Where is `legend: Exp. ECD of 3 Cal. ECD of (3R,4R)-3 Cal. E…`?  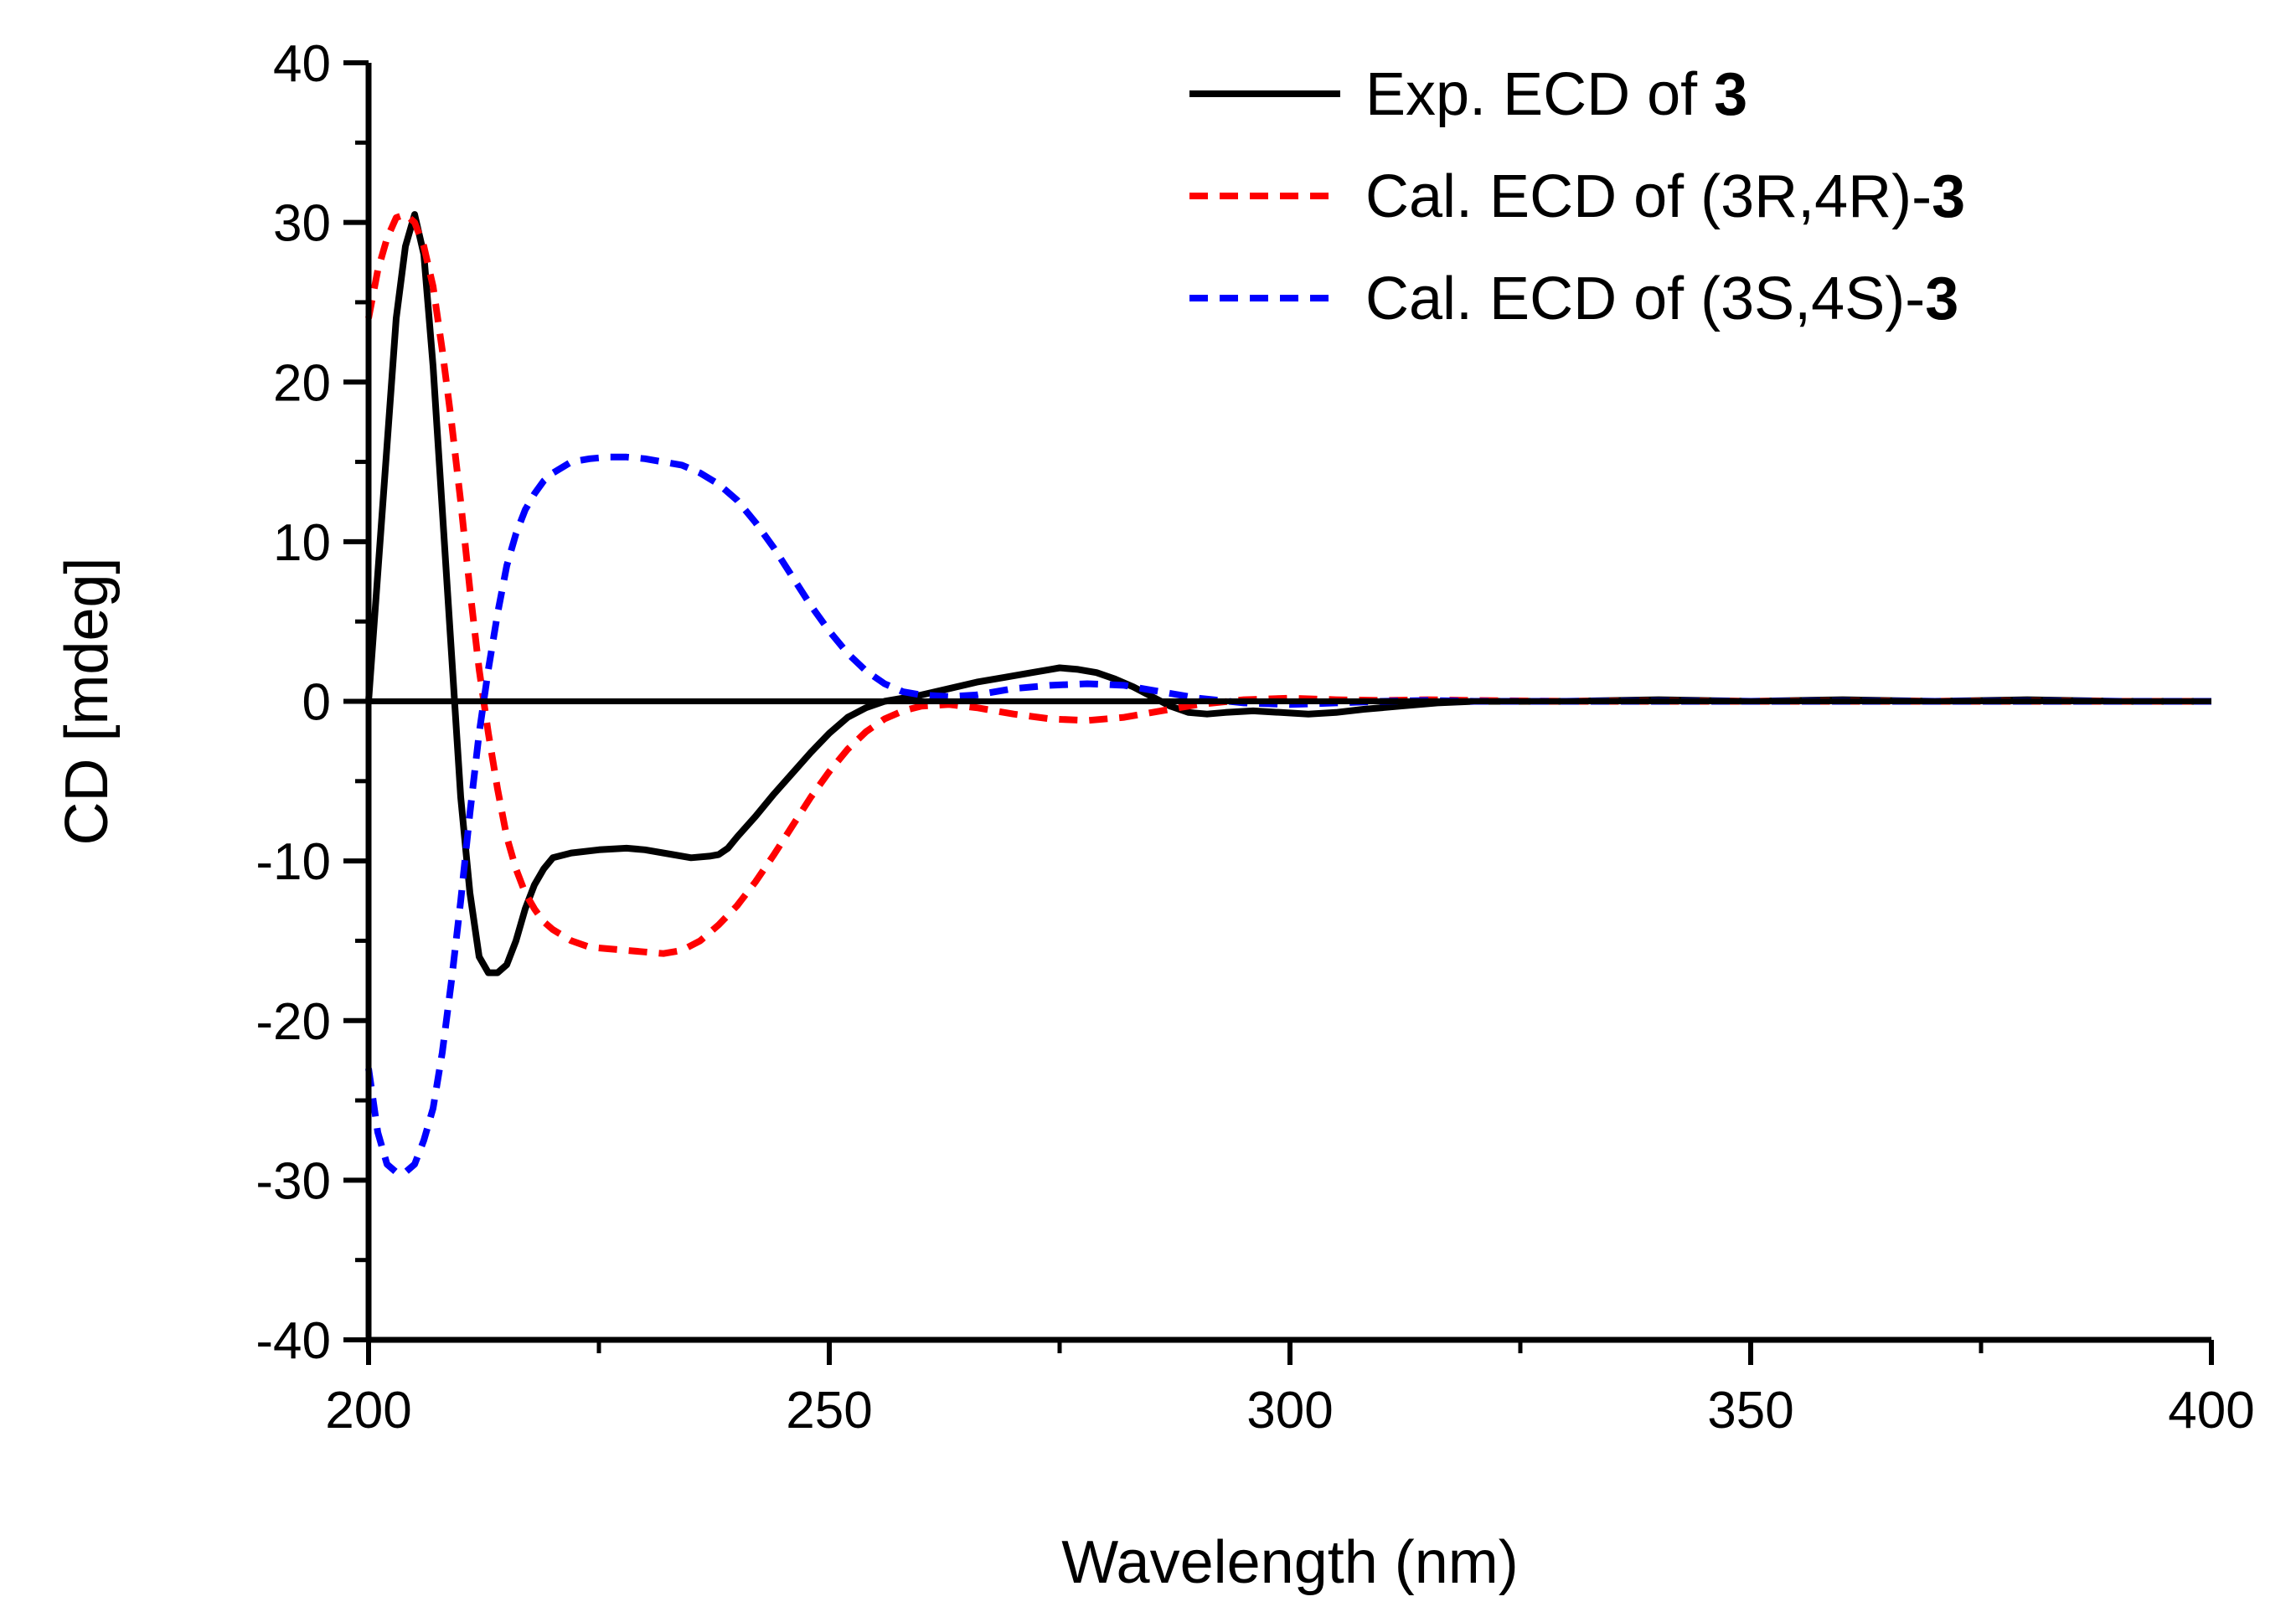 legend: Exp. ECD of 3 Cal. ECD of (3R,4R)-3 Cal. E… is located at coordinates (1577, 196).